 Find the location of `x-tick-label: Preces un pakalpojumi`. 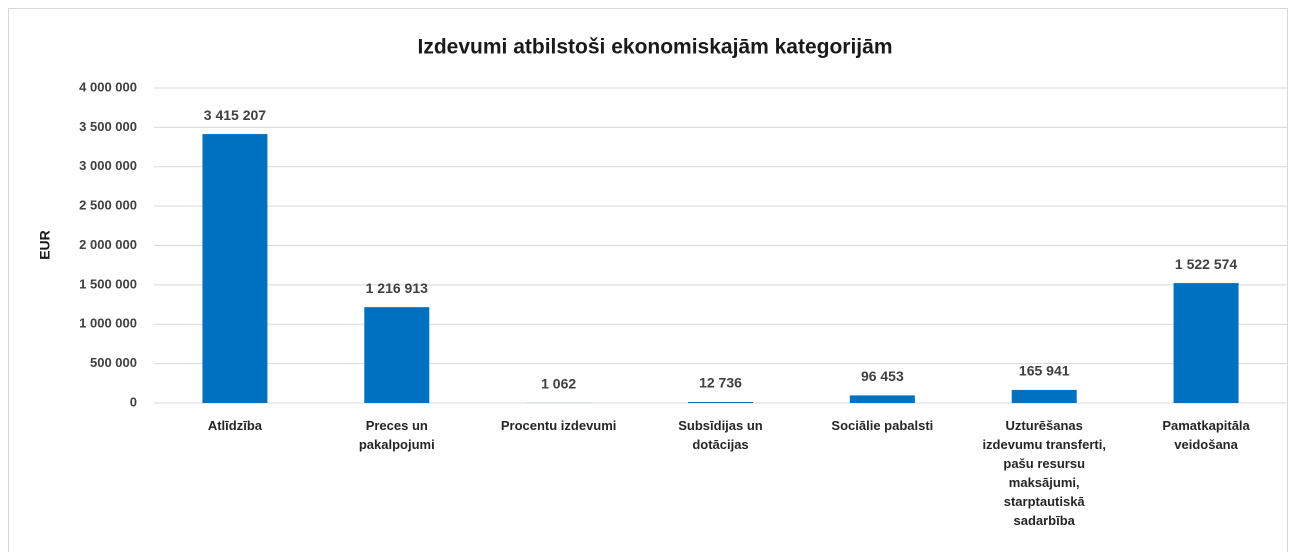

x-tick-label: Preces un pakalpojumi is located at coordinates (396, 435).